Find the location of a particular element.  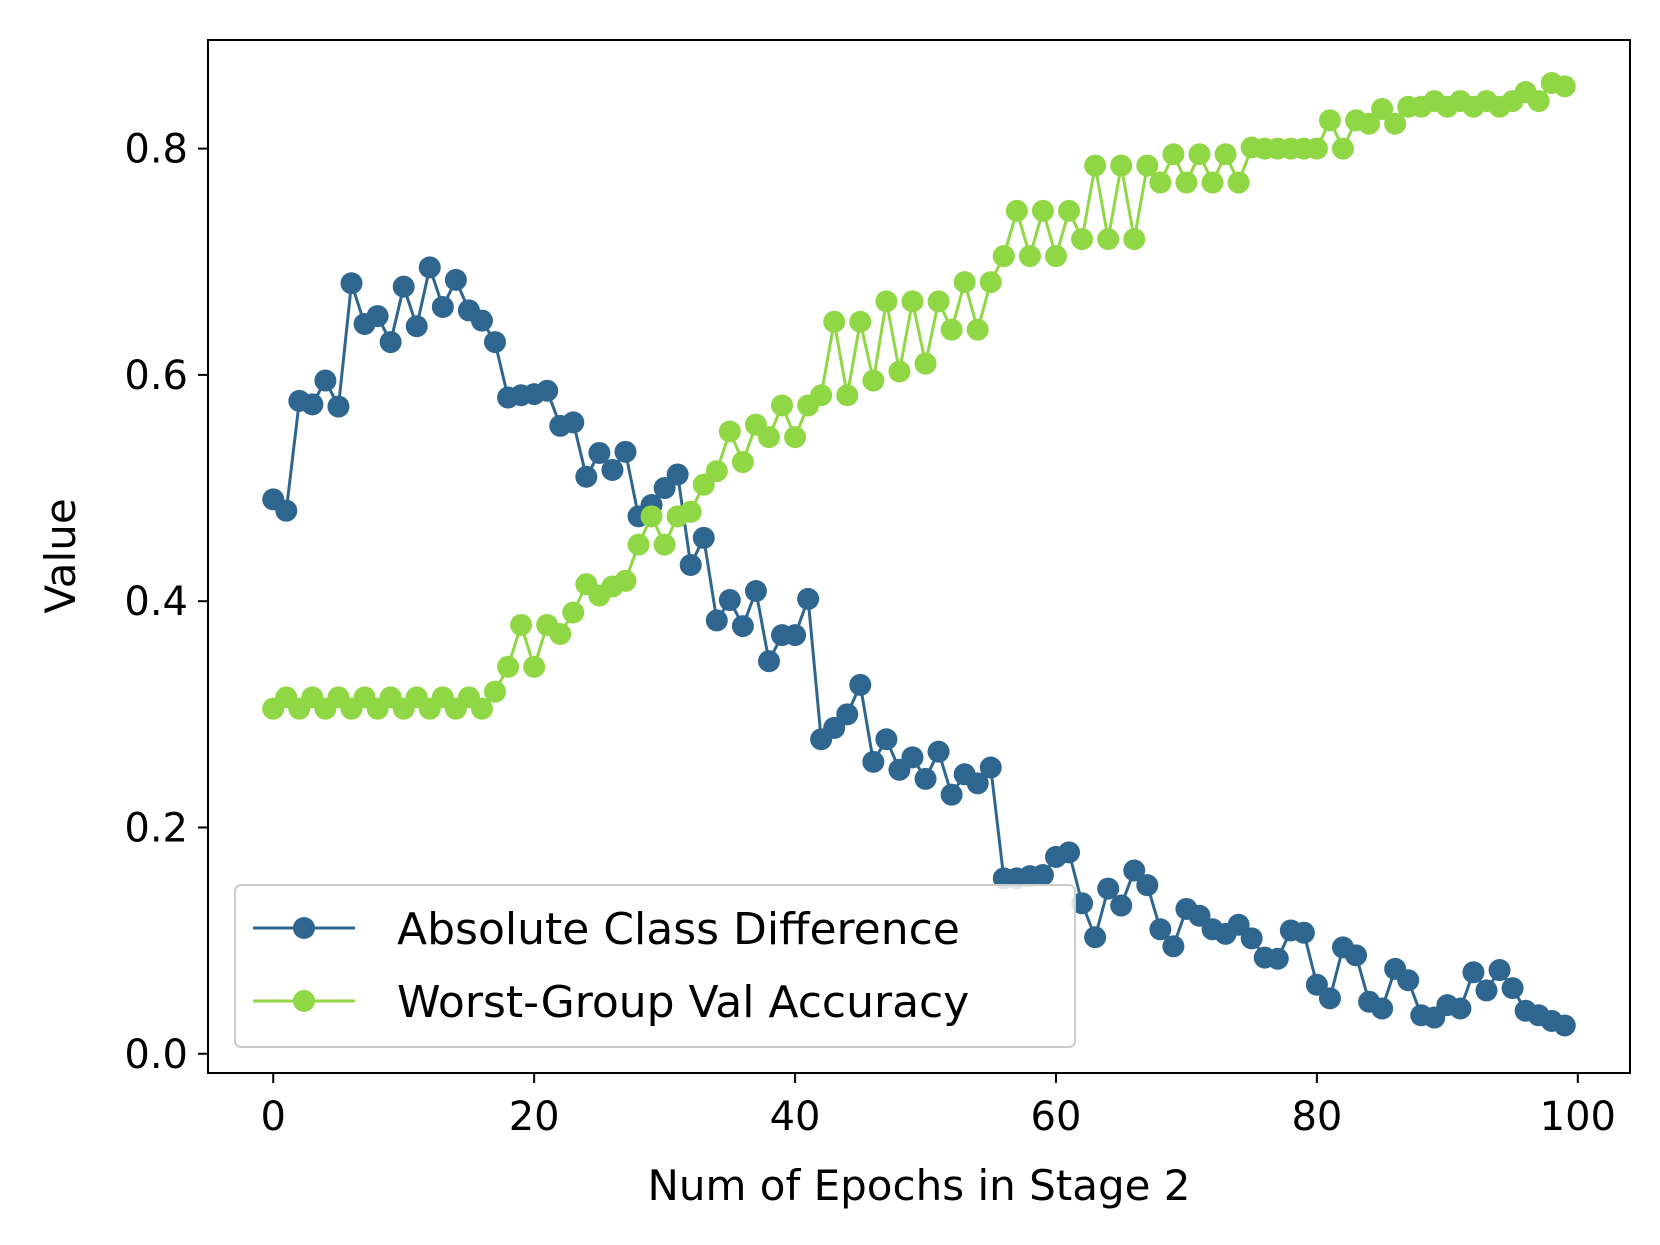

x-tick-label: 40 is located at coordinates (795, 1117).